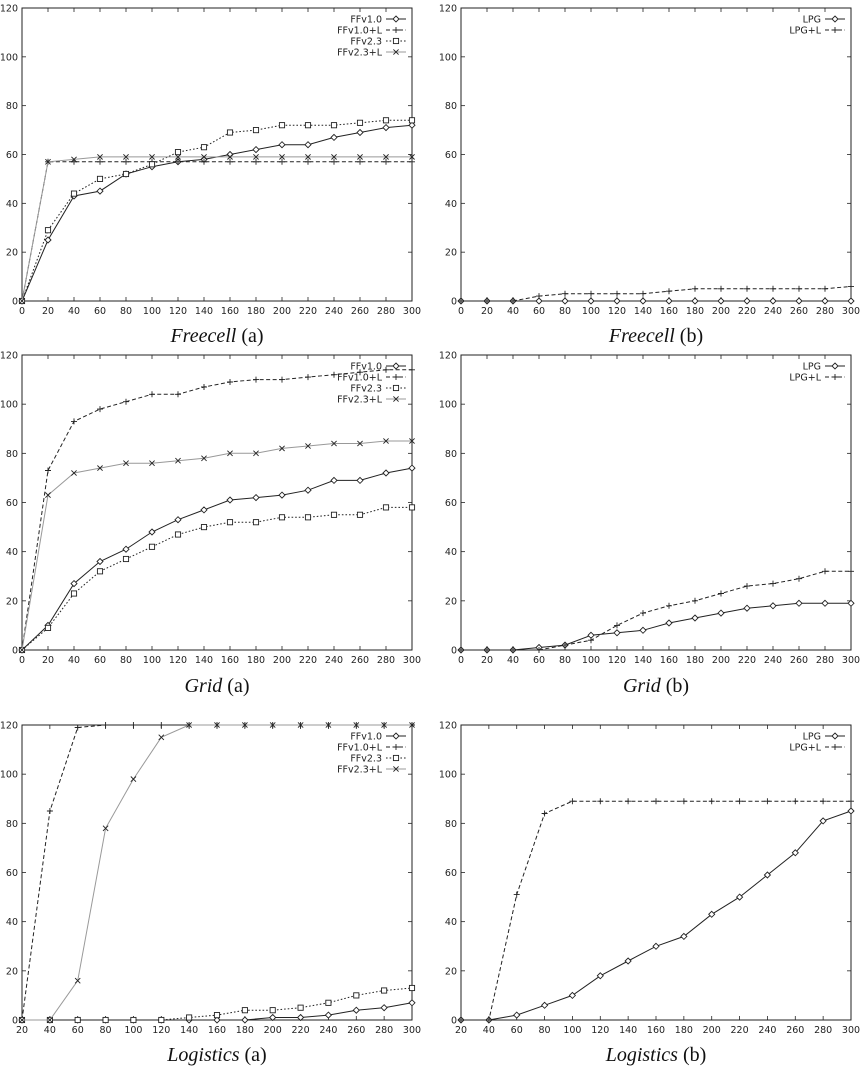  Describe the element at coordinates (656, 910) in the screenshot. I see `series-line-lpg-l` at that location.